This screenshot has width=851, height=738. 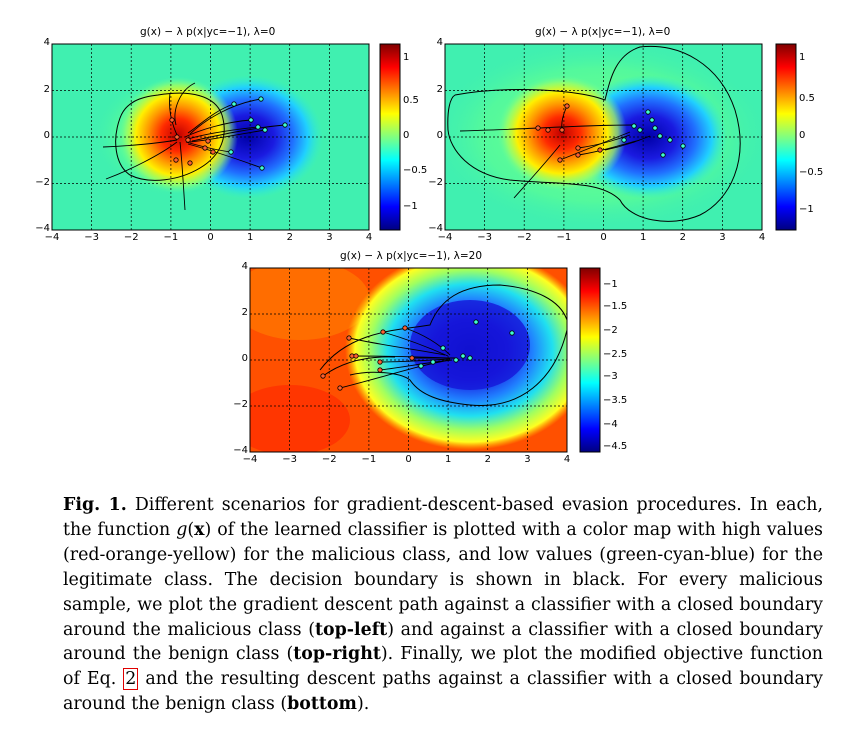 What do you see at coordinates (131, 679) in the screenshot?
I see `equation-reference-link: 2` at bounding box center [131, 679].